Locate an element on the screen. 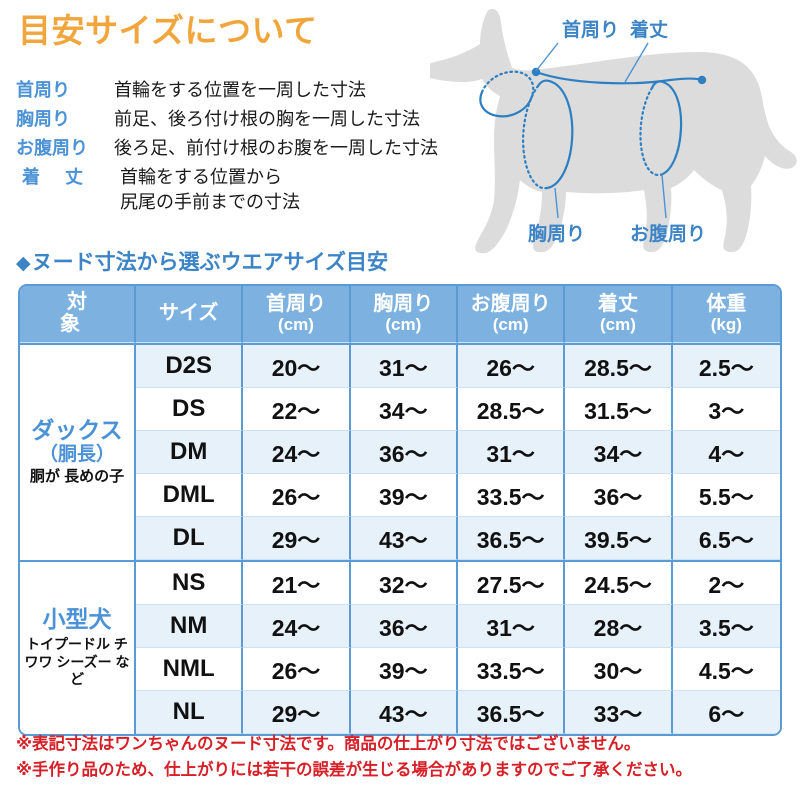  group-label-main: 小型犬 is located at coordinates (77, 619).